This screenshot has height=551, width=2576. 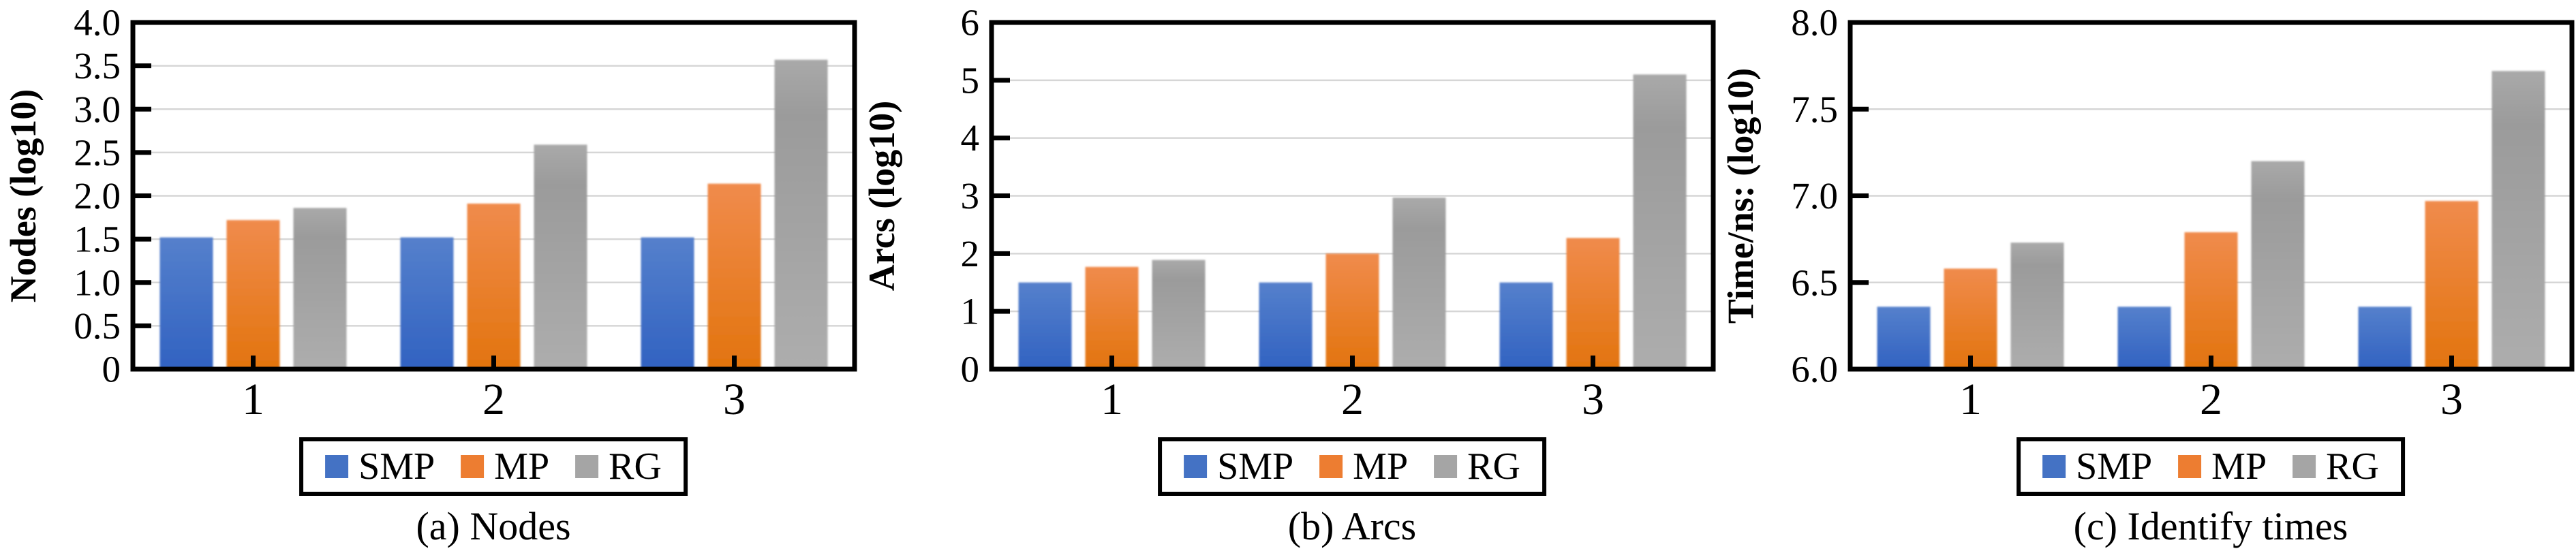 What do you see at coordinates (98, 65) in the screenshot?
I see `y-tick-label: 3.5` at bounding box center [98, 65].